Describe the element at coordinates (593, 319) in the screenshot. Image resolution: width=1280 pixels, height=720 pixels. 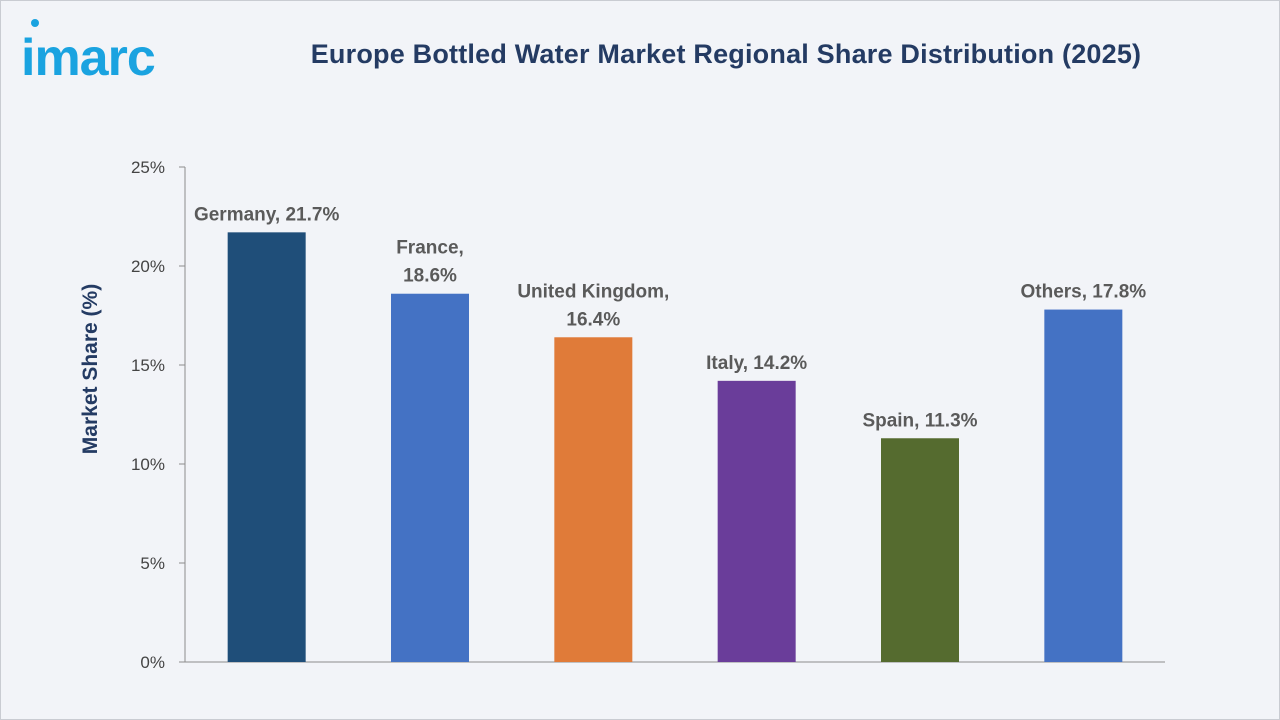
I see `data-label: 16.4%` at that location.